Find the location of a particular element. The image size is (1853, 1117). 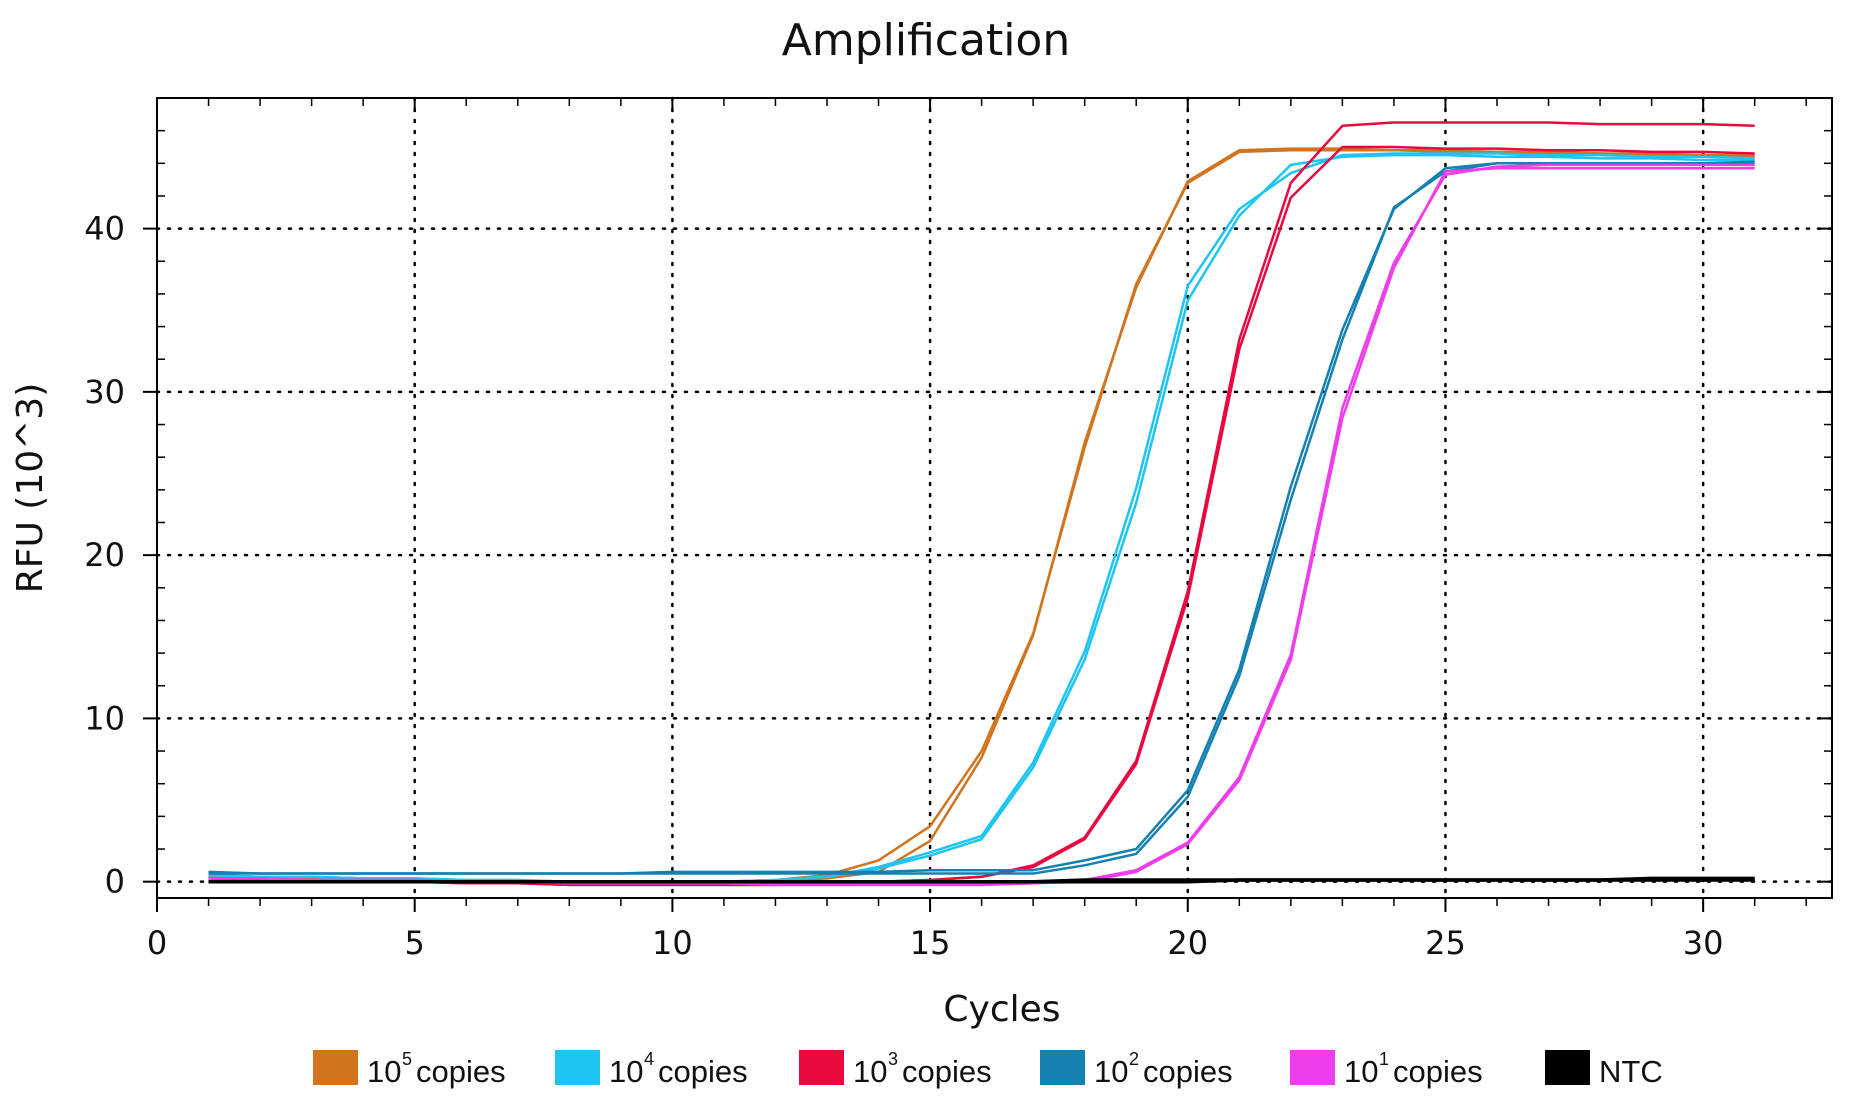

y-tick-label: 10 is located at coordinates (104, 718).